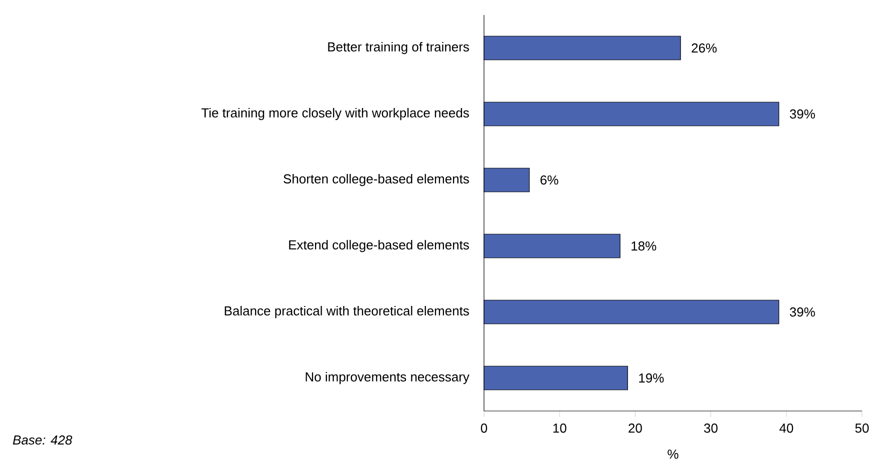 This screenshot has width=874, height=468. What do you see at coordinates (42, 440) in the screenshot?
I see `text: Base: 428` at bounding box center [42, 440].